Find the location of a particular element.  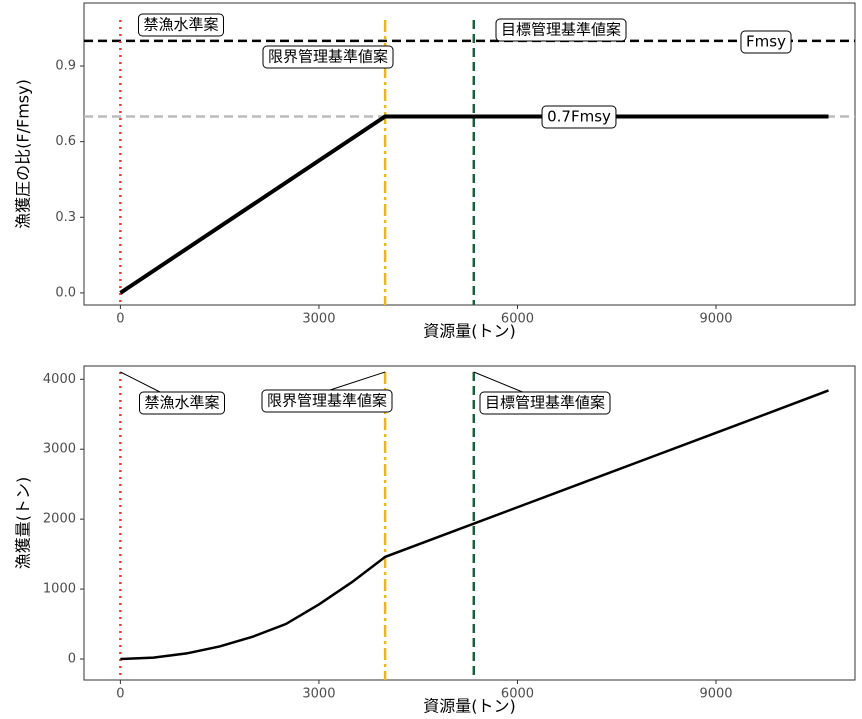

annotation: 0.7Fmsy is located at coordinates (579, 117).